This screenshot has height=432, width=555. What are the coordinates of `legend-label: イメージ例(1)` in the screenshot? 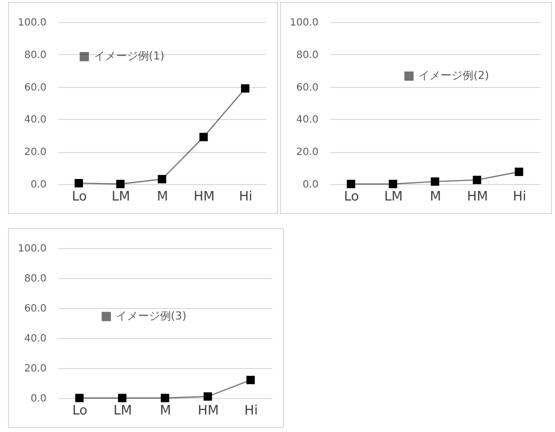 It's located at (129, 56).